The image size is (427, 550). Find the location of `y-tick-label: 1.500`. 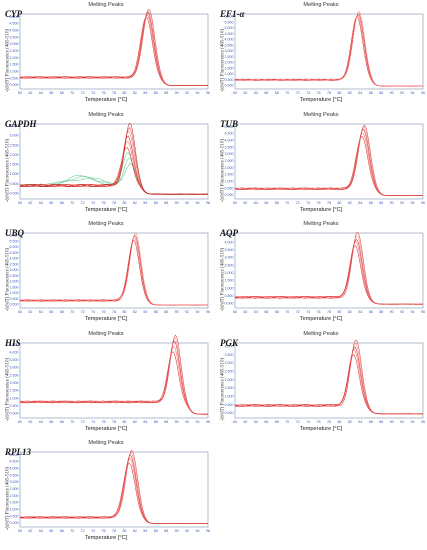

y-tick-label: 1.500 is located at coordinates (14, 165).